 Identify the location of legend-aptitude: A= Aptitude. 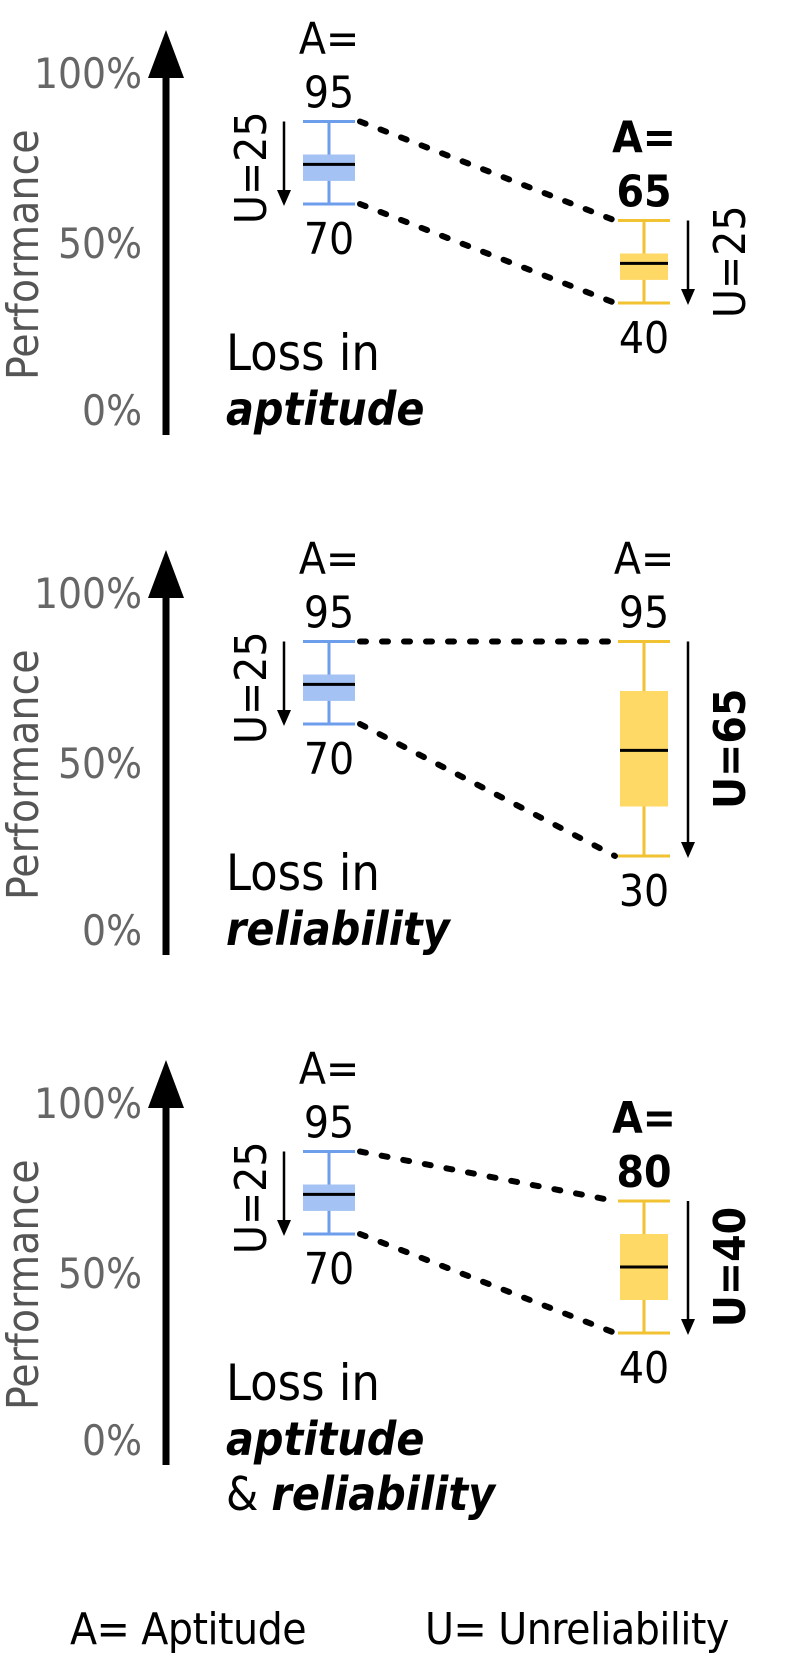
(188, 1629).